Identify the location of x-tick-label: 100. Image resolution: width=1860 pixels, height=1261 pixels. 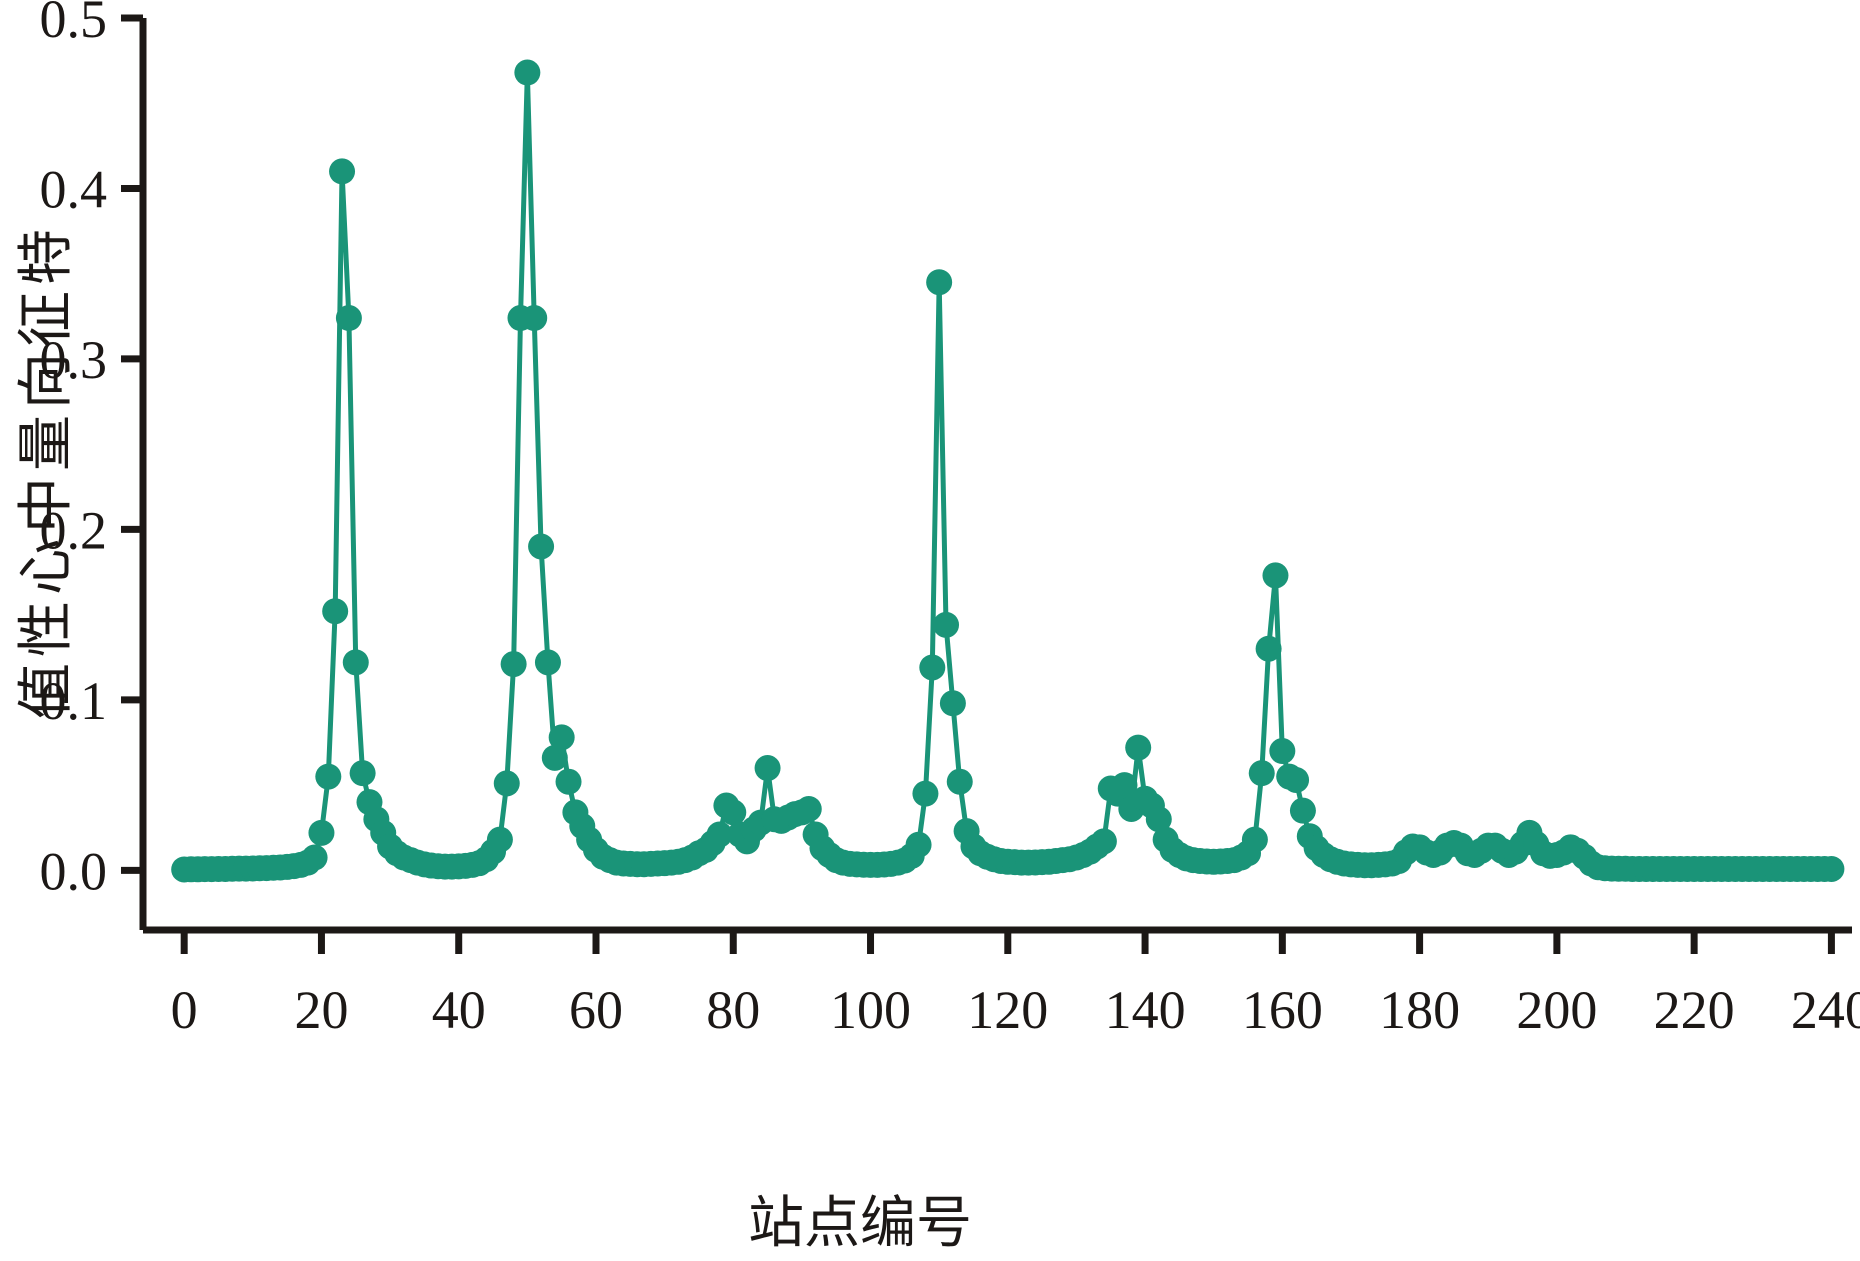
(870, 1010).